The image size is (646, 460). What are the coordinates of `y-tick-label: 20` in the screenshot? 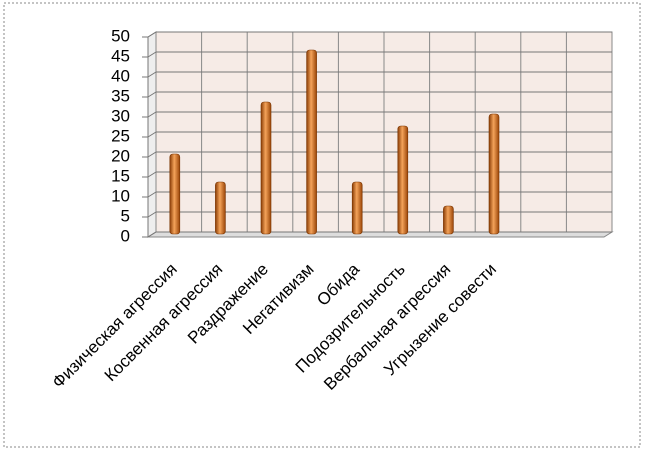 It's located at (120, 155).